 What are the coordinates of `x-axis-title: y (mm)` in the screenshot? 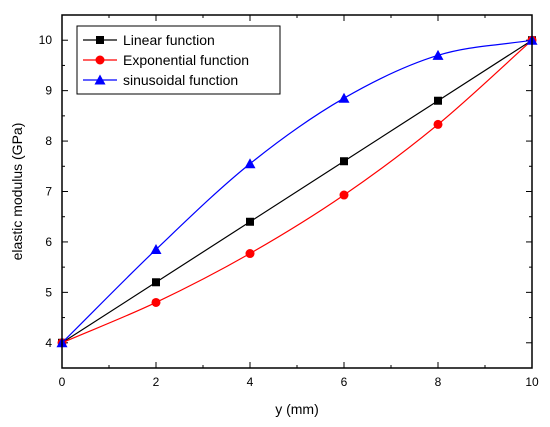 It's located at (297, 409).